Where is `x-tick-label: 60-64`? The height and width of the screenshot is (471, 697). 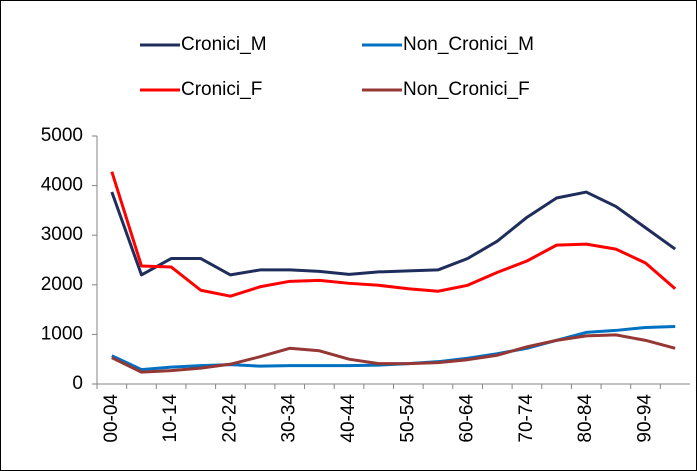
x-tick-label: 60-64 is located at coordinates (467, 418).